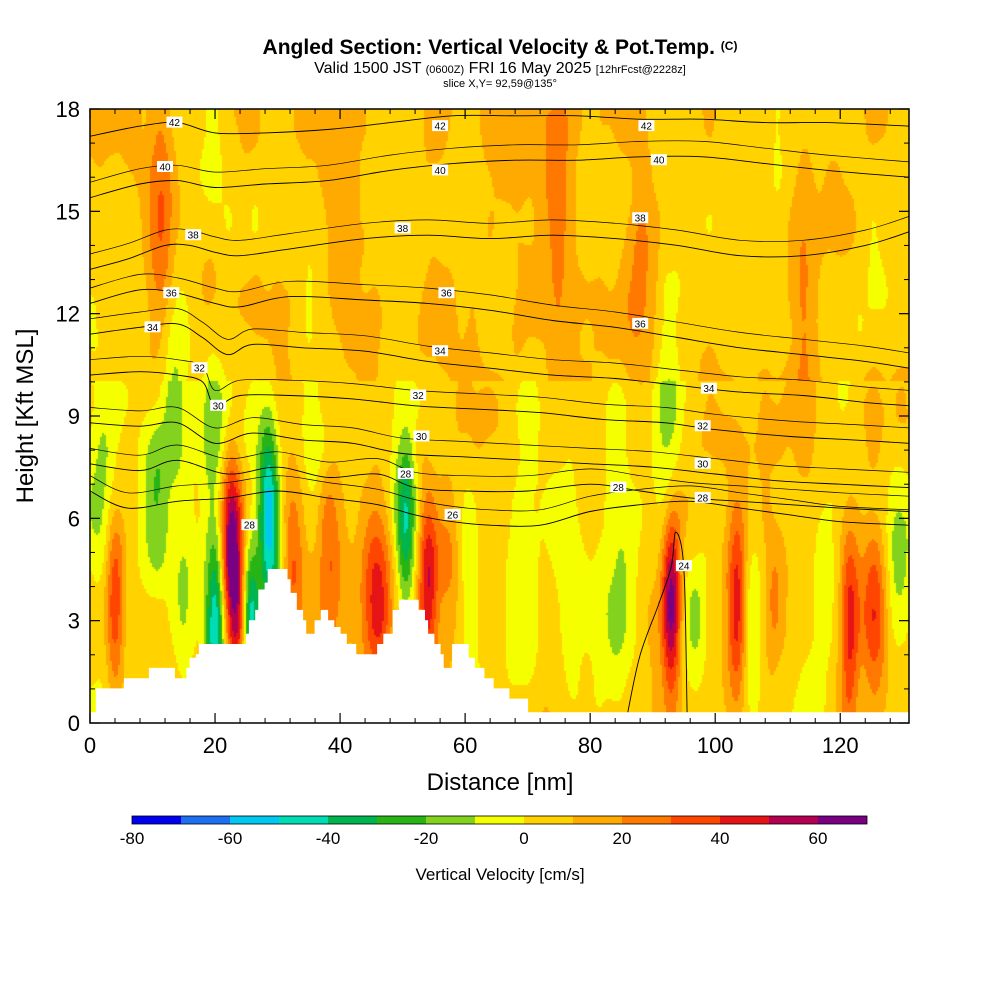 Image resolution: width=1000 pixels, height=1000 pixels. What do you see at coordinates (68, 109) in the screenshot?
I see `y-tick-label: 18` at bounding box center [68, 109].